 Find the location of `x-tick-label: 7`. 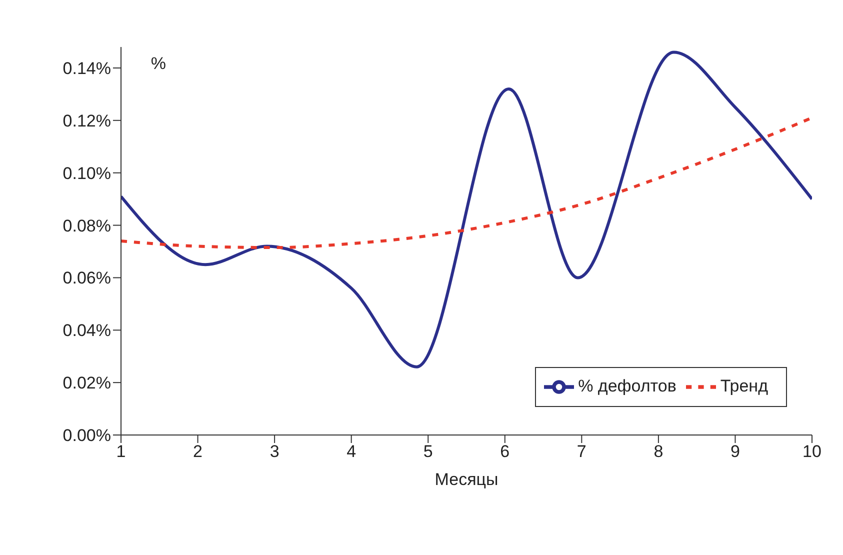

x-tick-label: 7 is located at coordinates (581, 452).